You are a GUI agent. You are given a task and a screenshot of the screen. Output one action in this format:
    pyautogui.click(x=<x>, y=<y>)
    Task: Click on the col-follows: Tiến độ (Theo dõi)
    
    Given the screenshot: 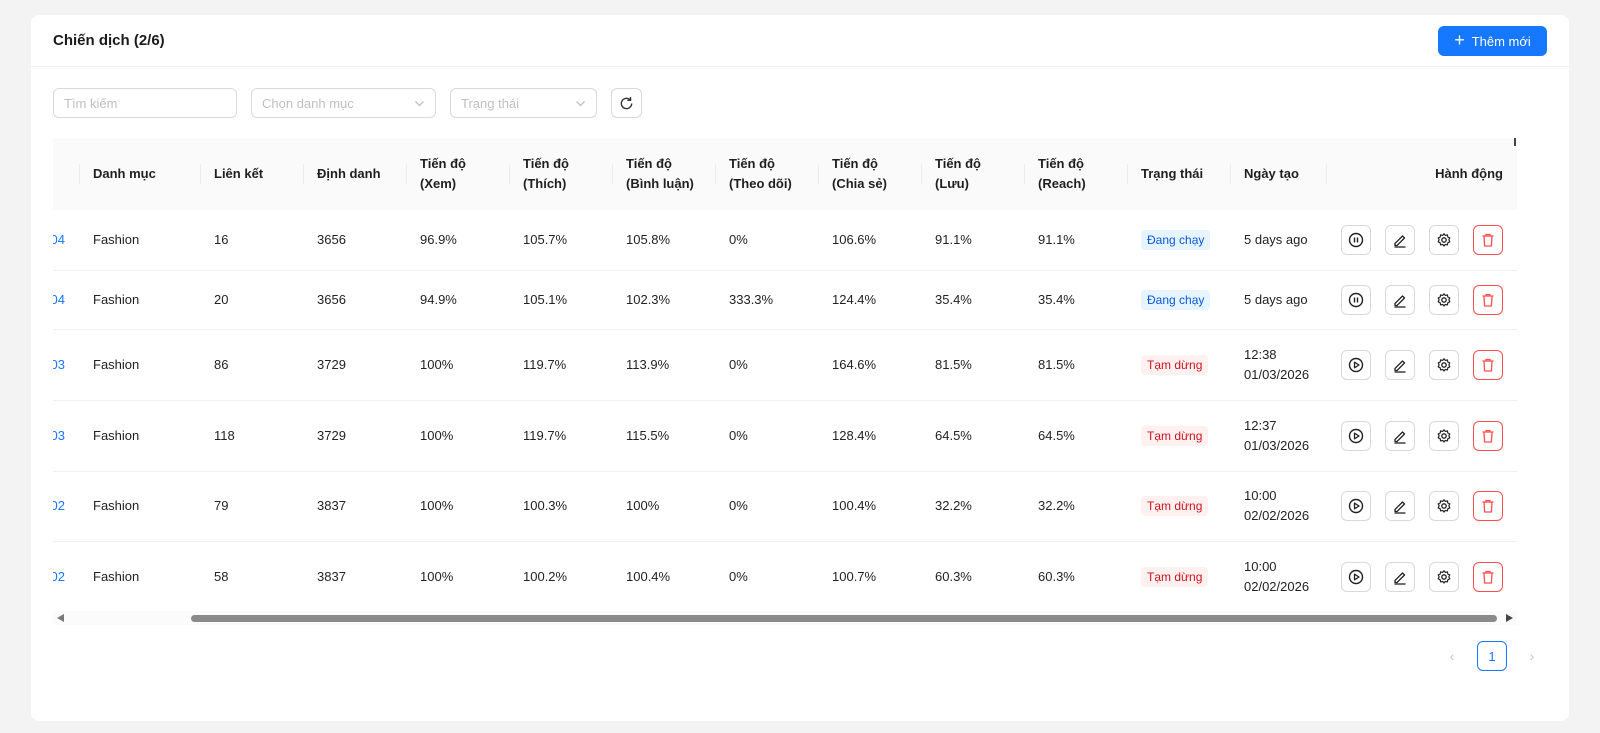 What is the action you would take?
    pyautogui.click(x=766, y=174)
    